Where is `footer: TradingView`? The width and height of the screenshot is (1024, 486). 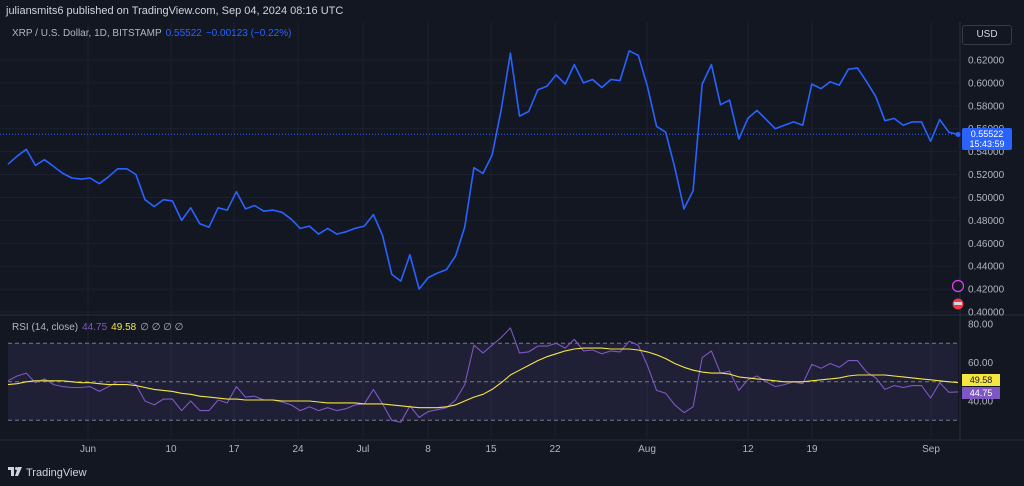 footer: TradingView is located at coordinates (512, 473).